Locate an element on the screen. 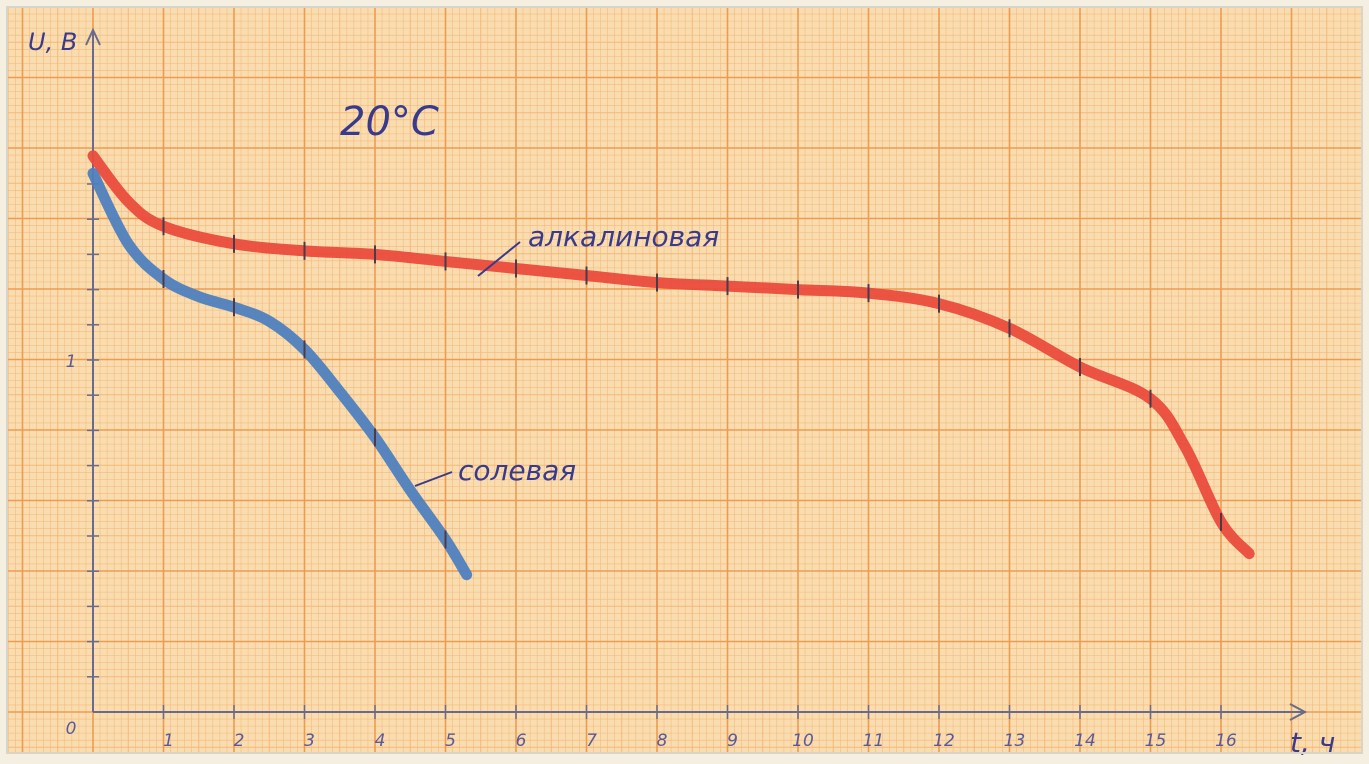  y-tick-label: 1 is located at coordinates (71, 362).